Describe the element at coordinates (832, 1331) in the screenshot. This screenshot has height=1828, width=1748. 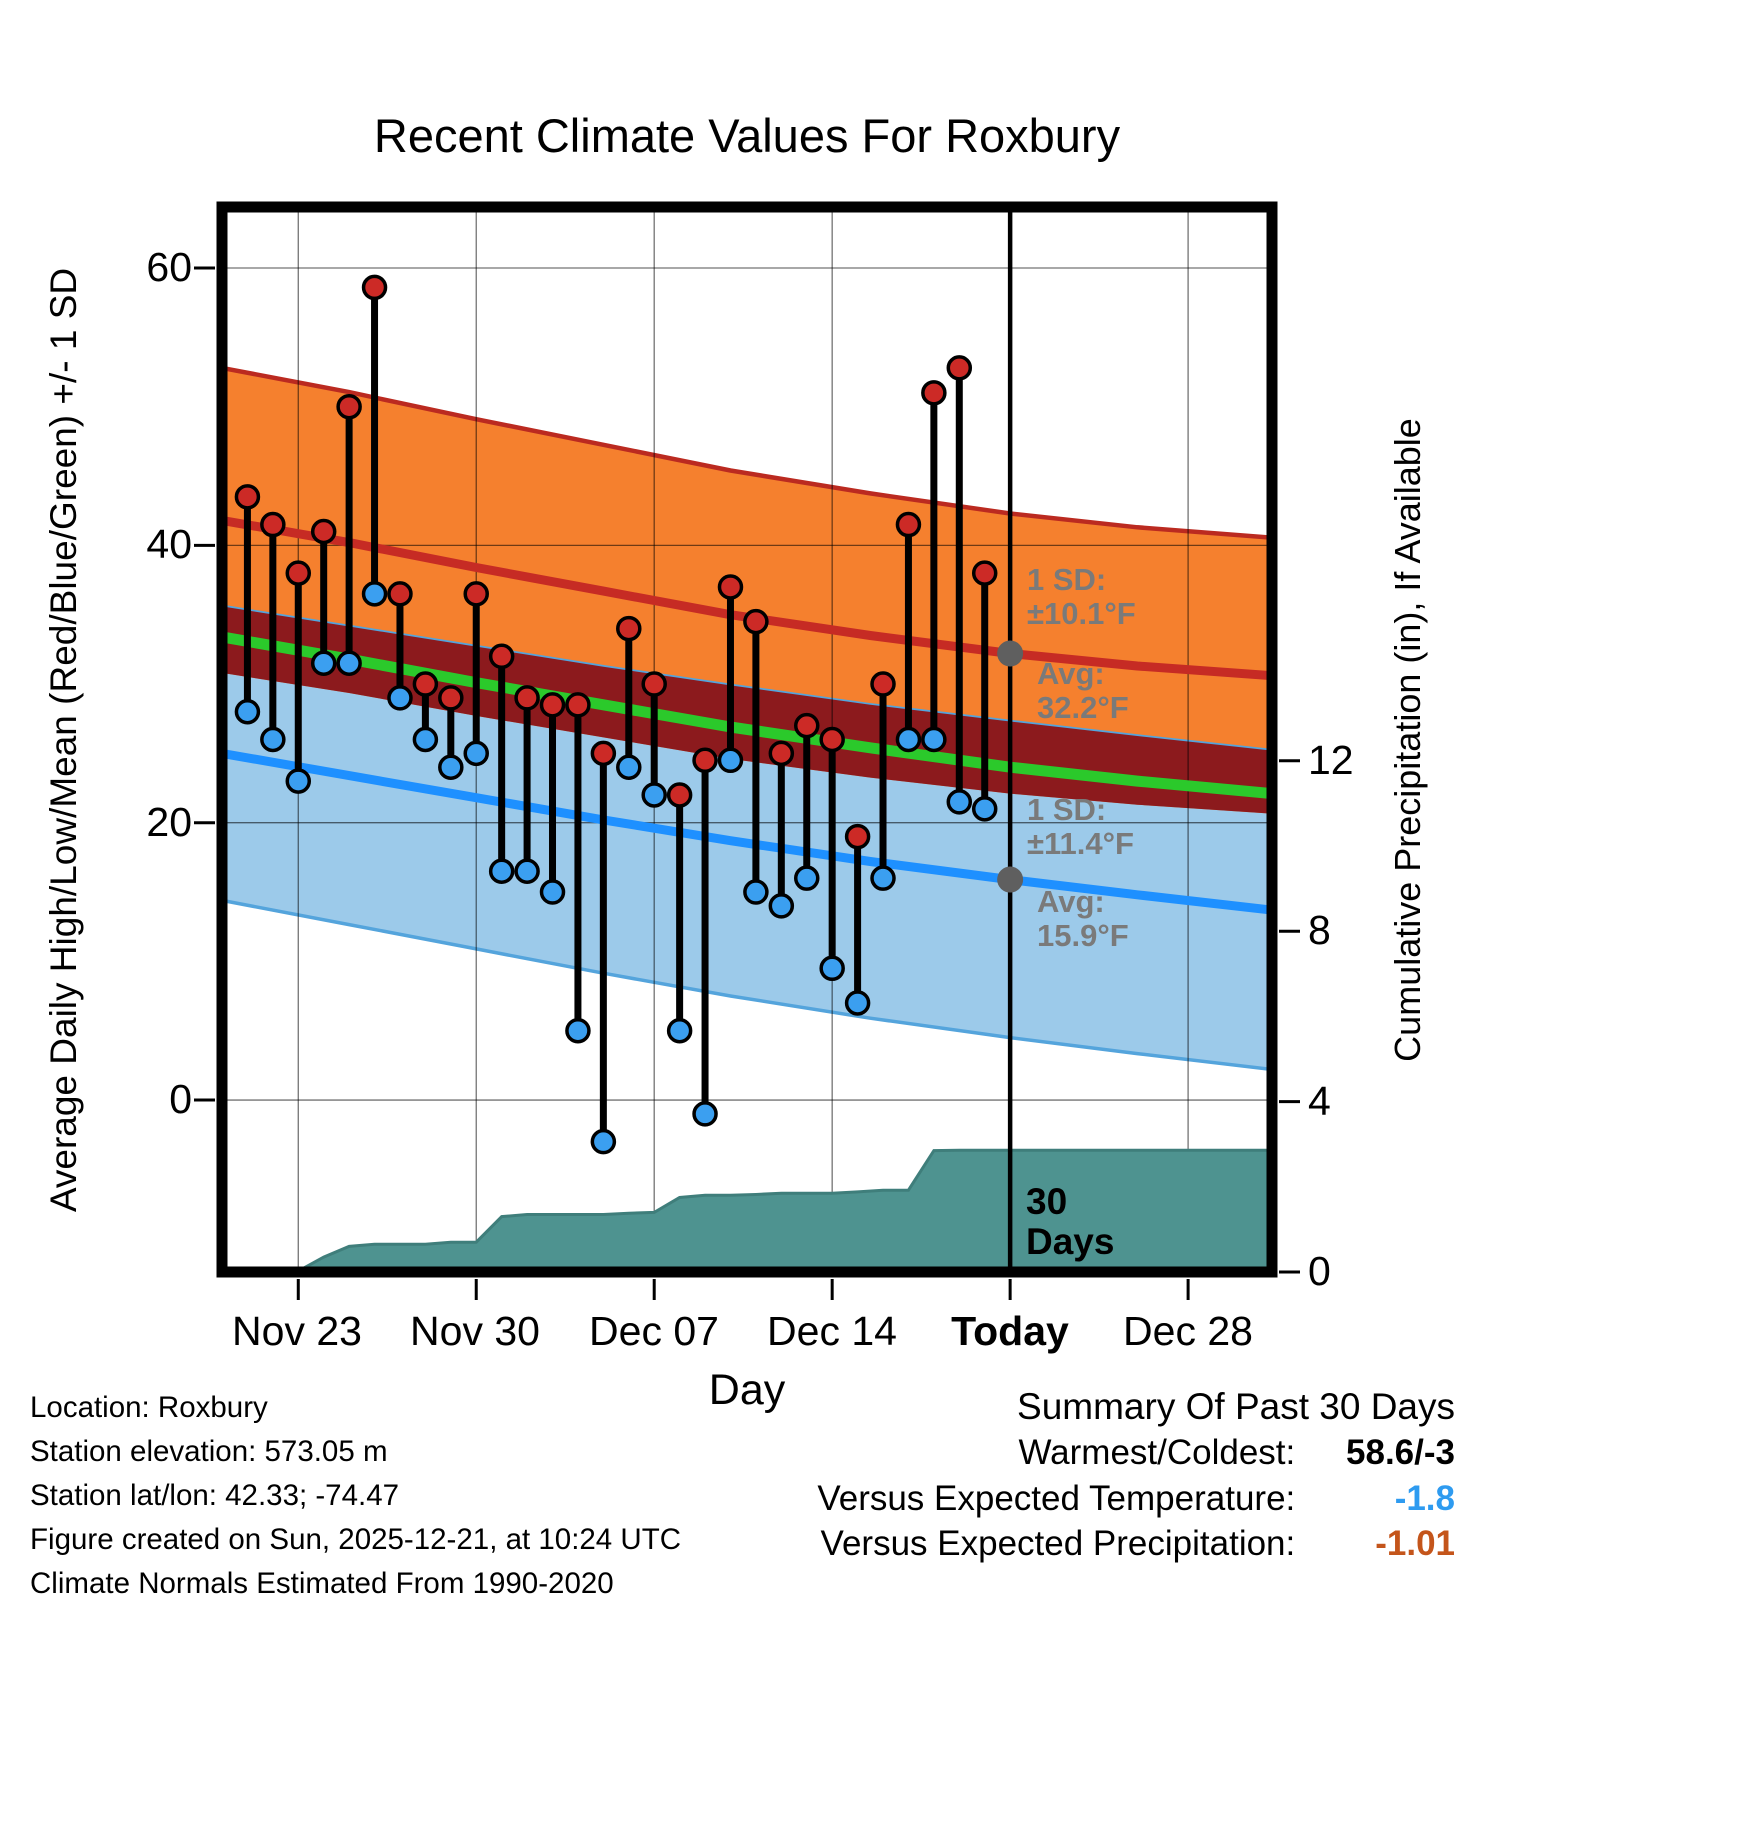
I see `x-tick-dec14: Dec 14` at that location.